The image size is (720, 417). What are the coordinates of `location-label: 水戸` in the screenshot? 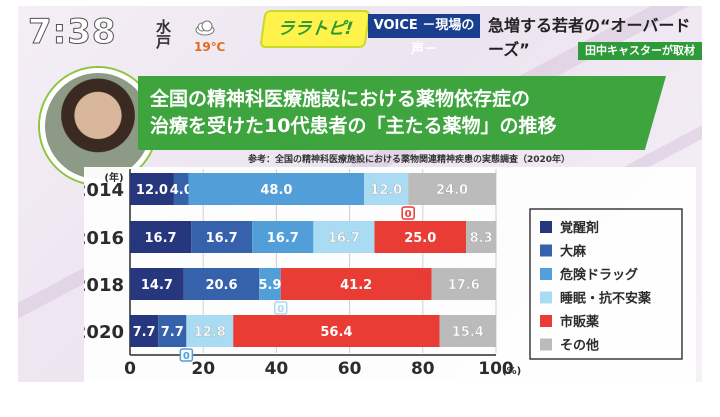 It's located at (164, 34).